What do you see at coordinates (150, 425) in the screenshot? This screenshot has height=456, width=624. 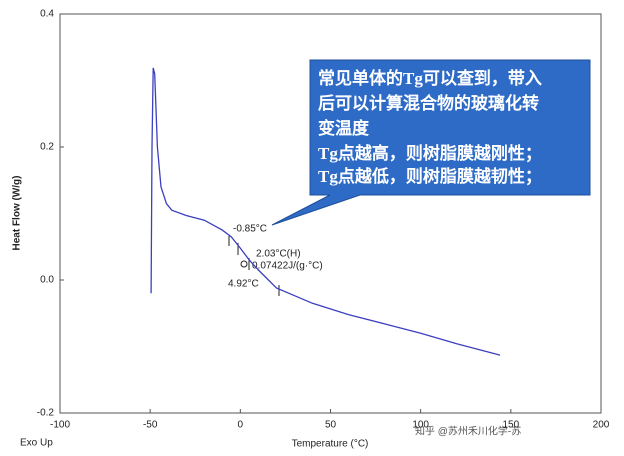 I see `x-tick-label: -50` at bounding box center [150, 425].